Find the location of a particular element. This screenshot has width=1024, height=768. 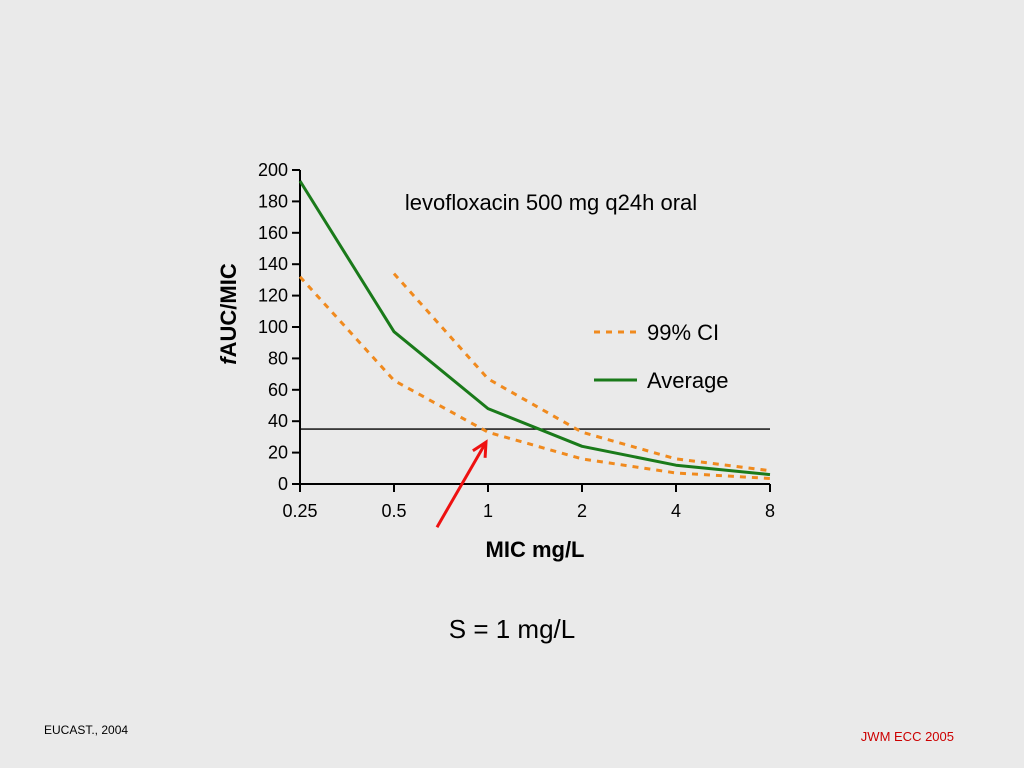

presentation-credit: JWM ECC 2005 is located at coordinates (907, 736).